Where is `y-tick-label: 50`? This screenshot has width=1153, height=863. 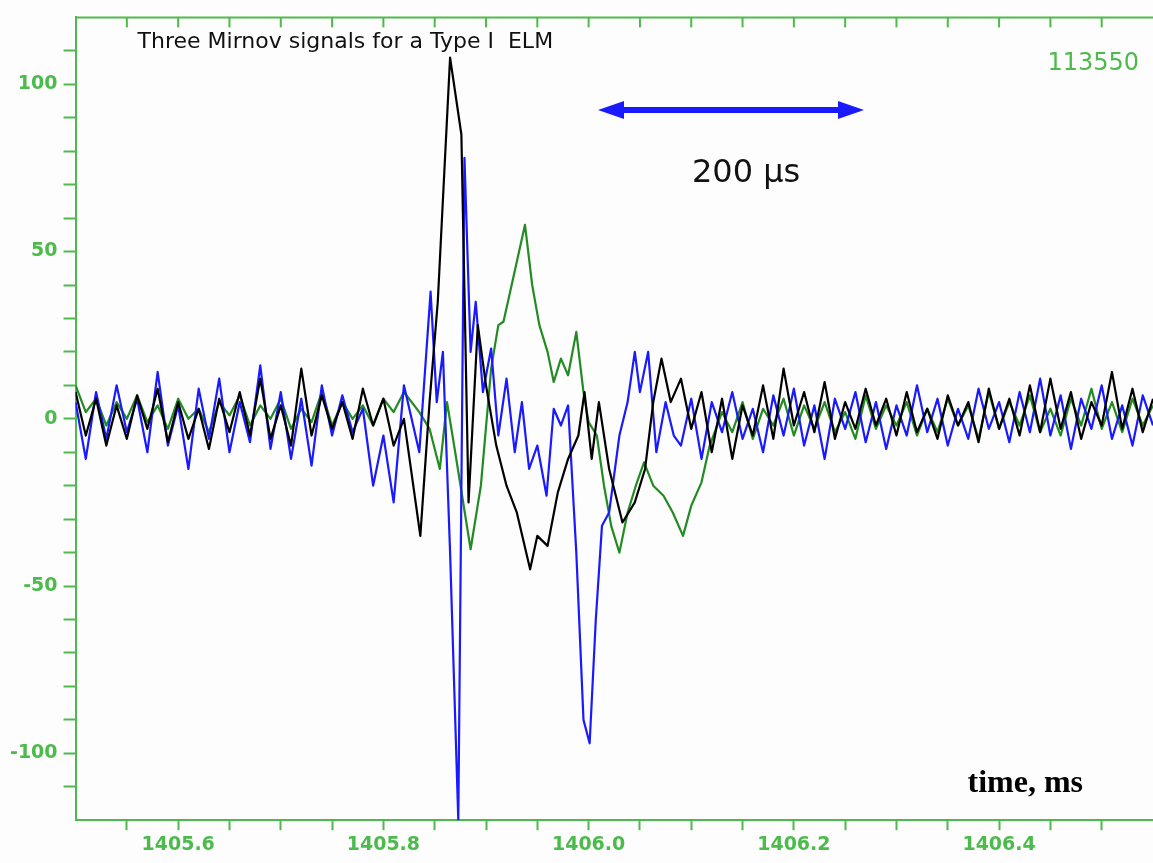
y-tick-label: 50 is located at coordinates (44, 249).